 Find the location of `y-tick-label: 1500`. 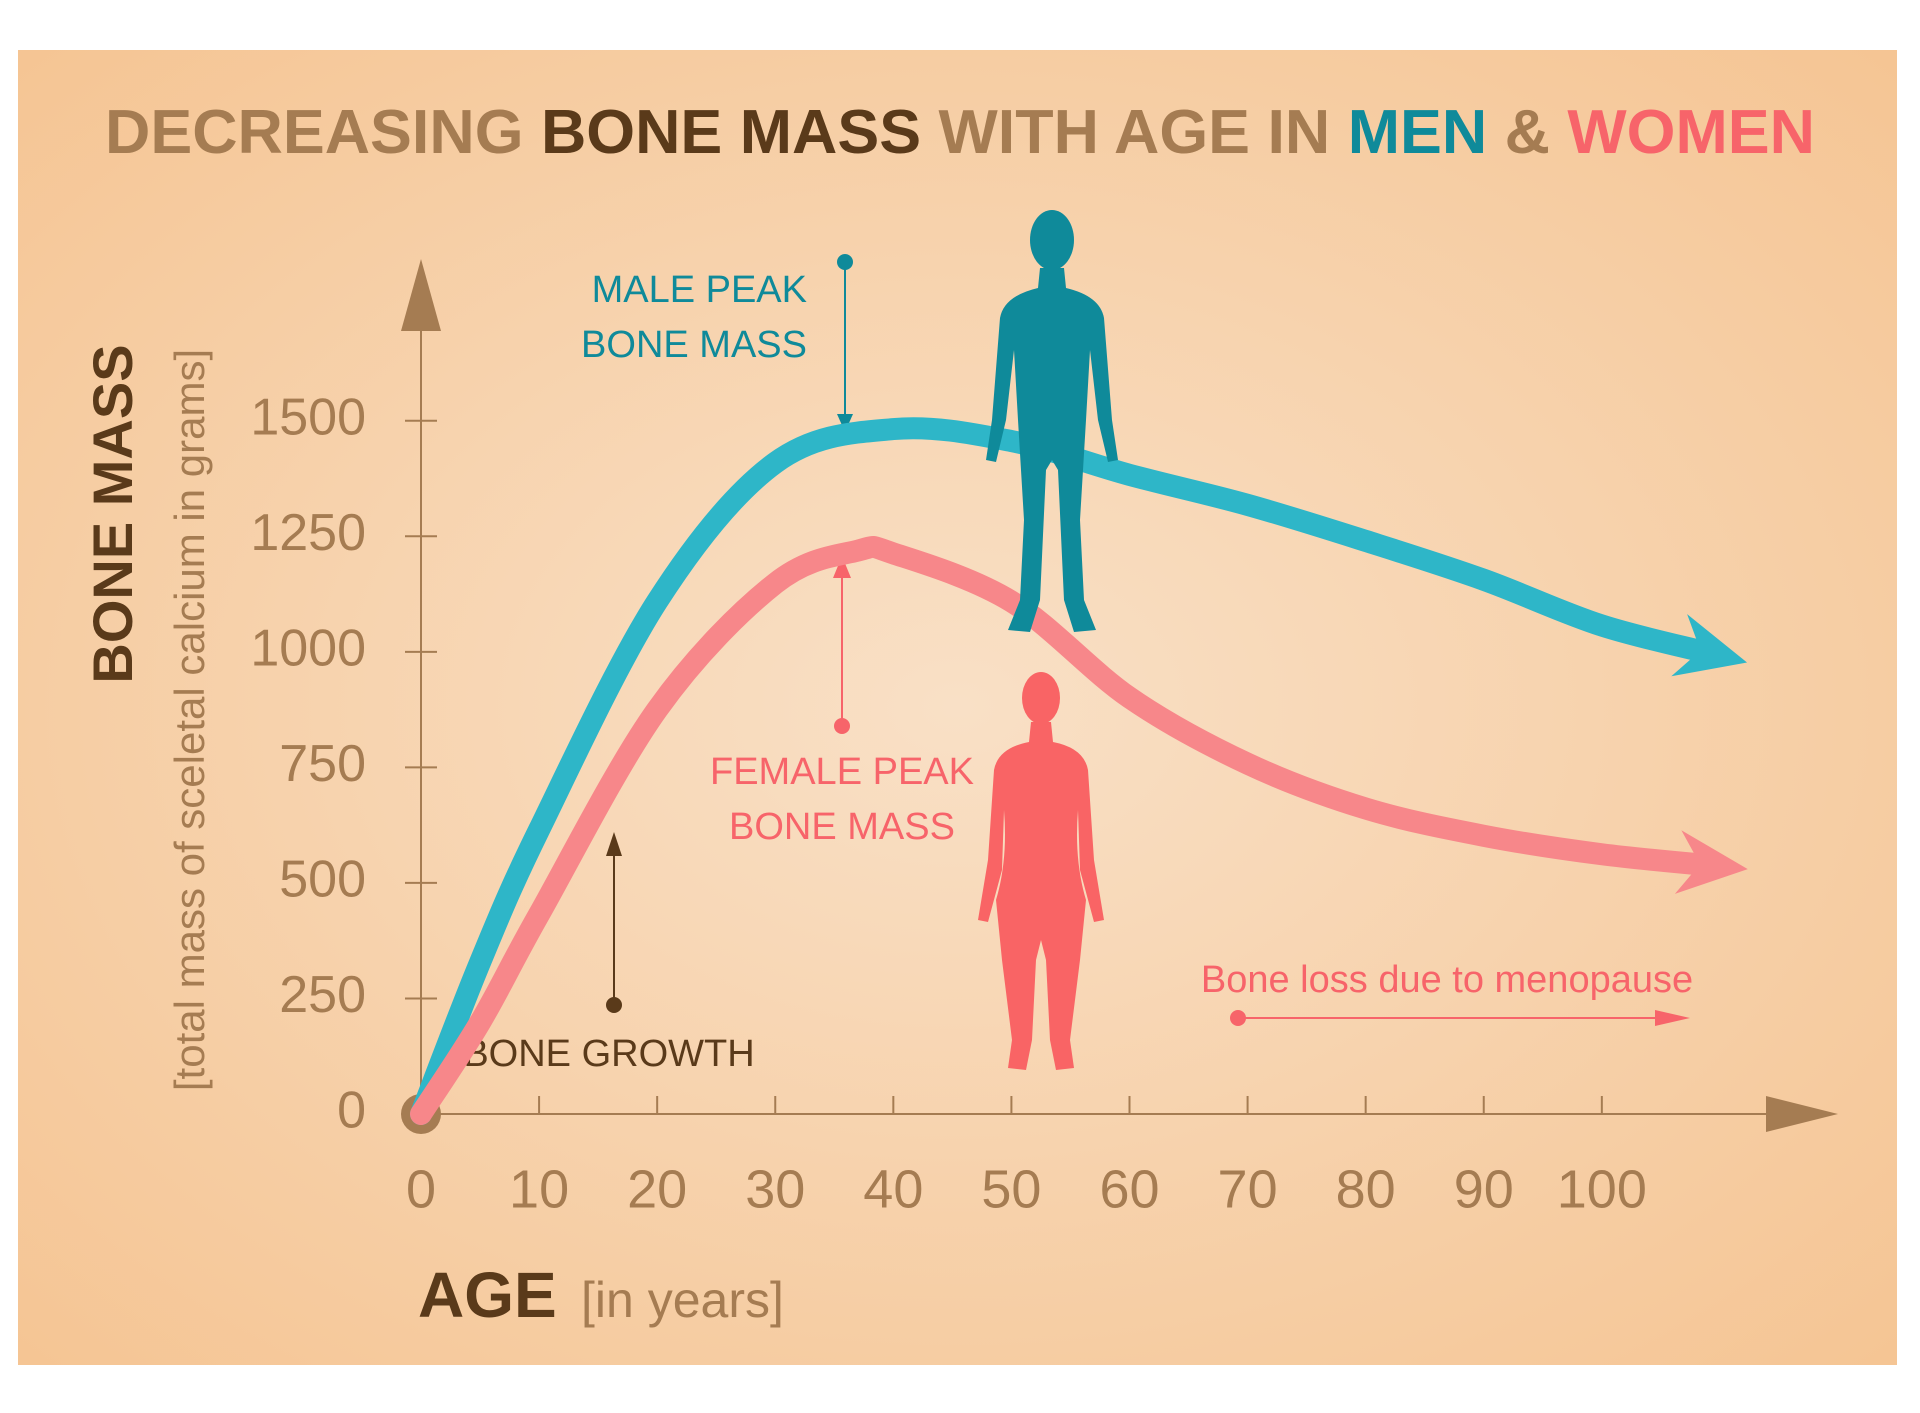

y-tick-label: 1500 is located at coordinates (308, 417).